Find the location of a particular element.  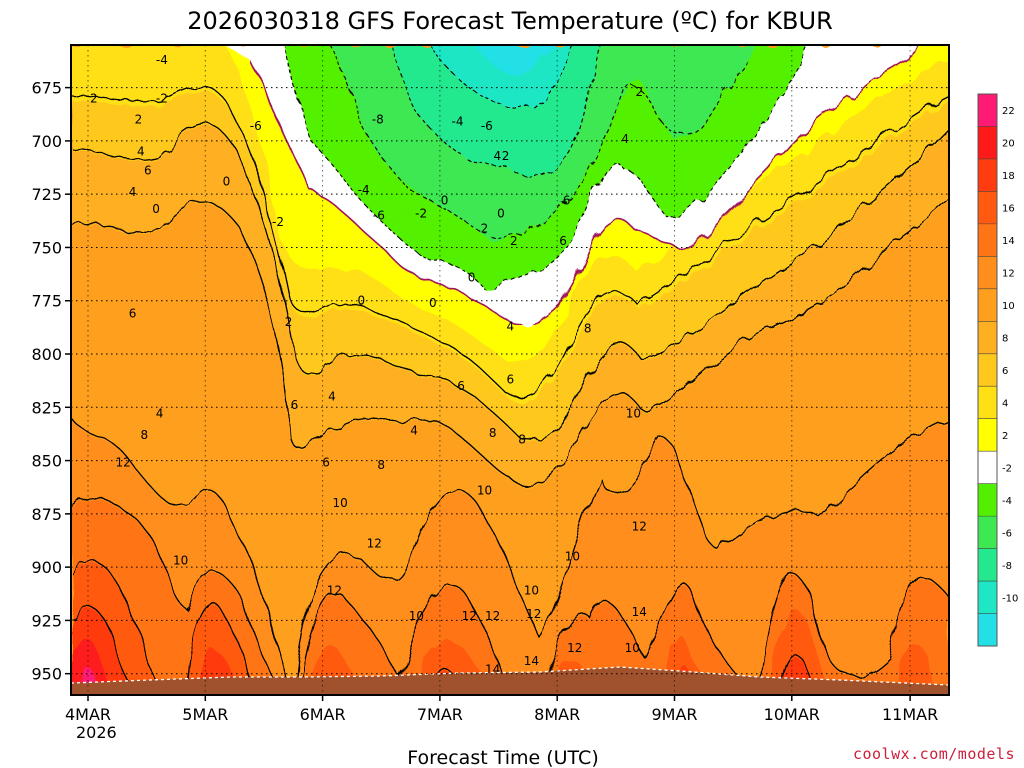

y-tick-label: 850 is located at coordinates (46, 461).